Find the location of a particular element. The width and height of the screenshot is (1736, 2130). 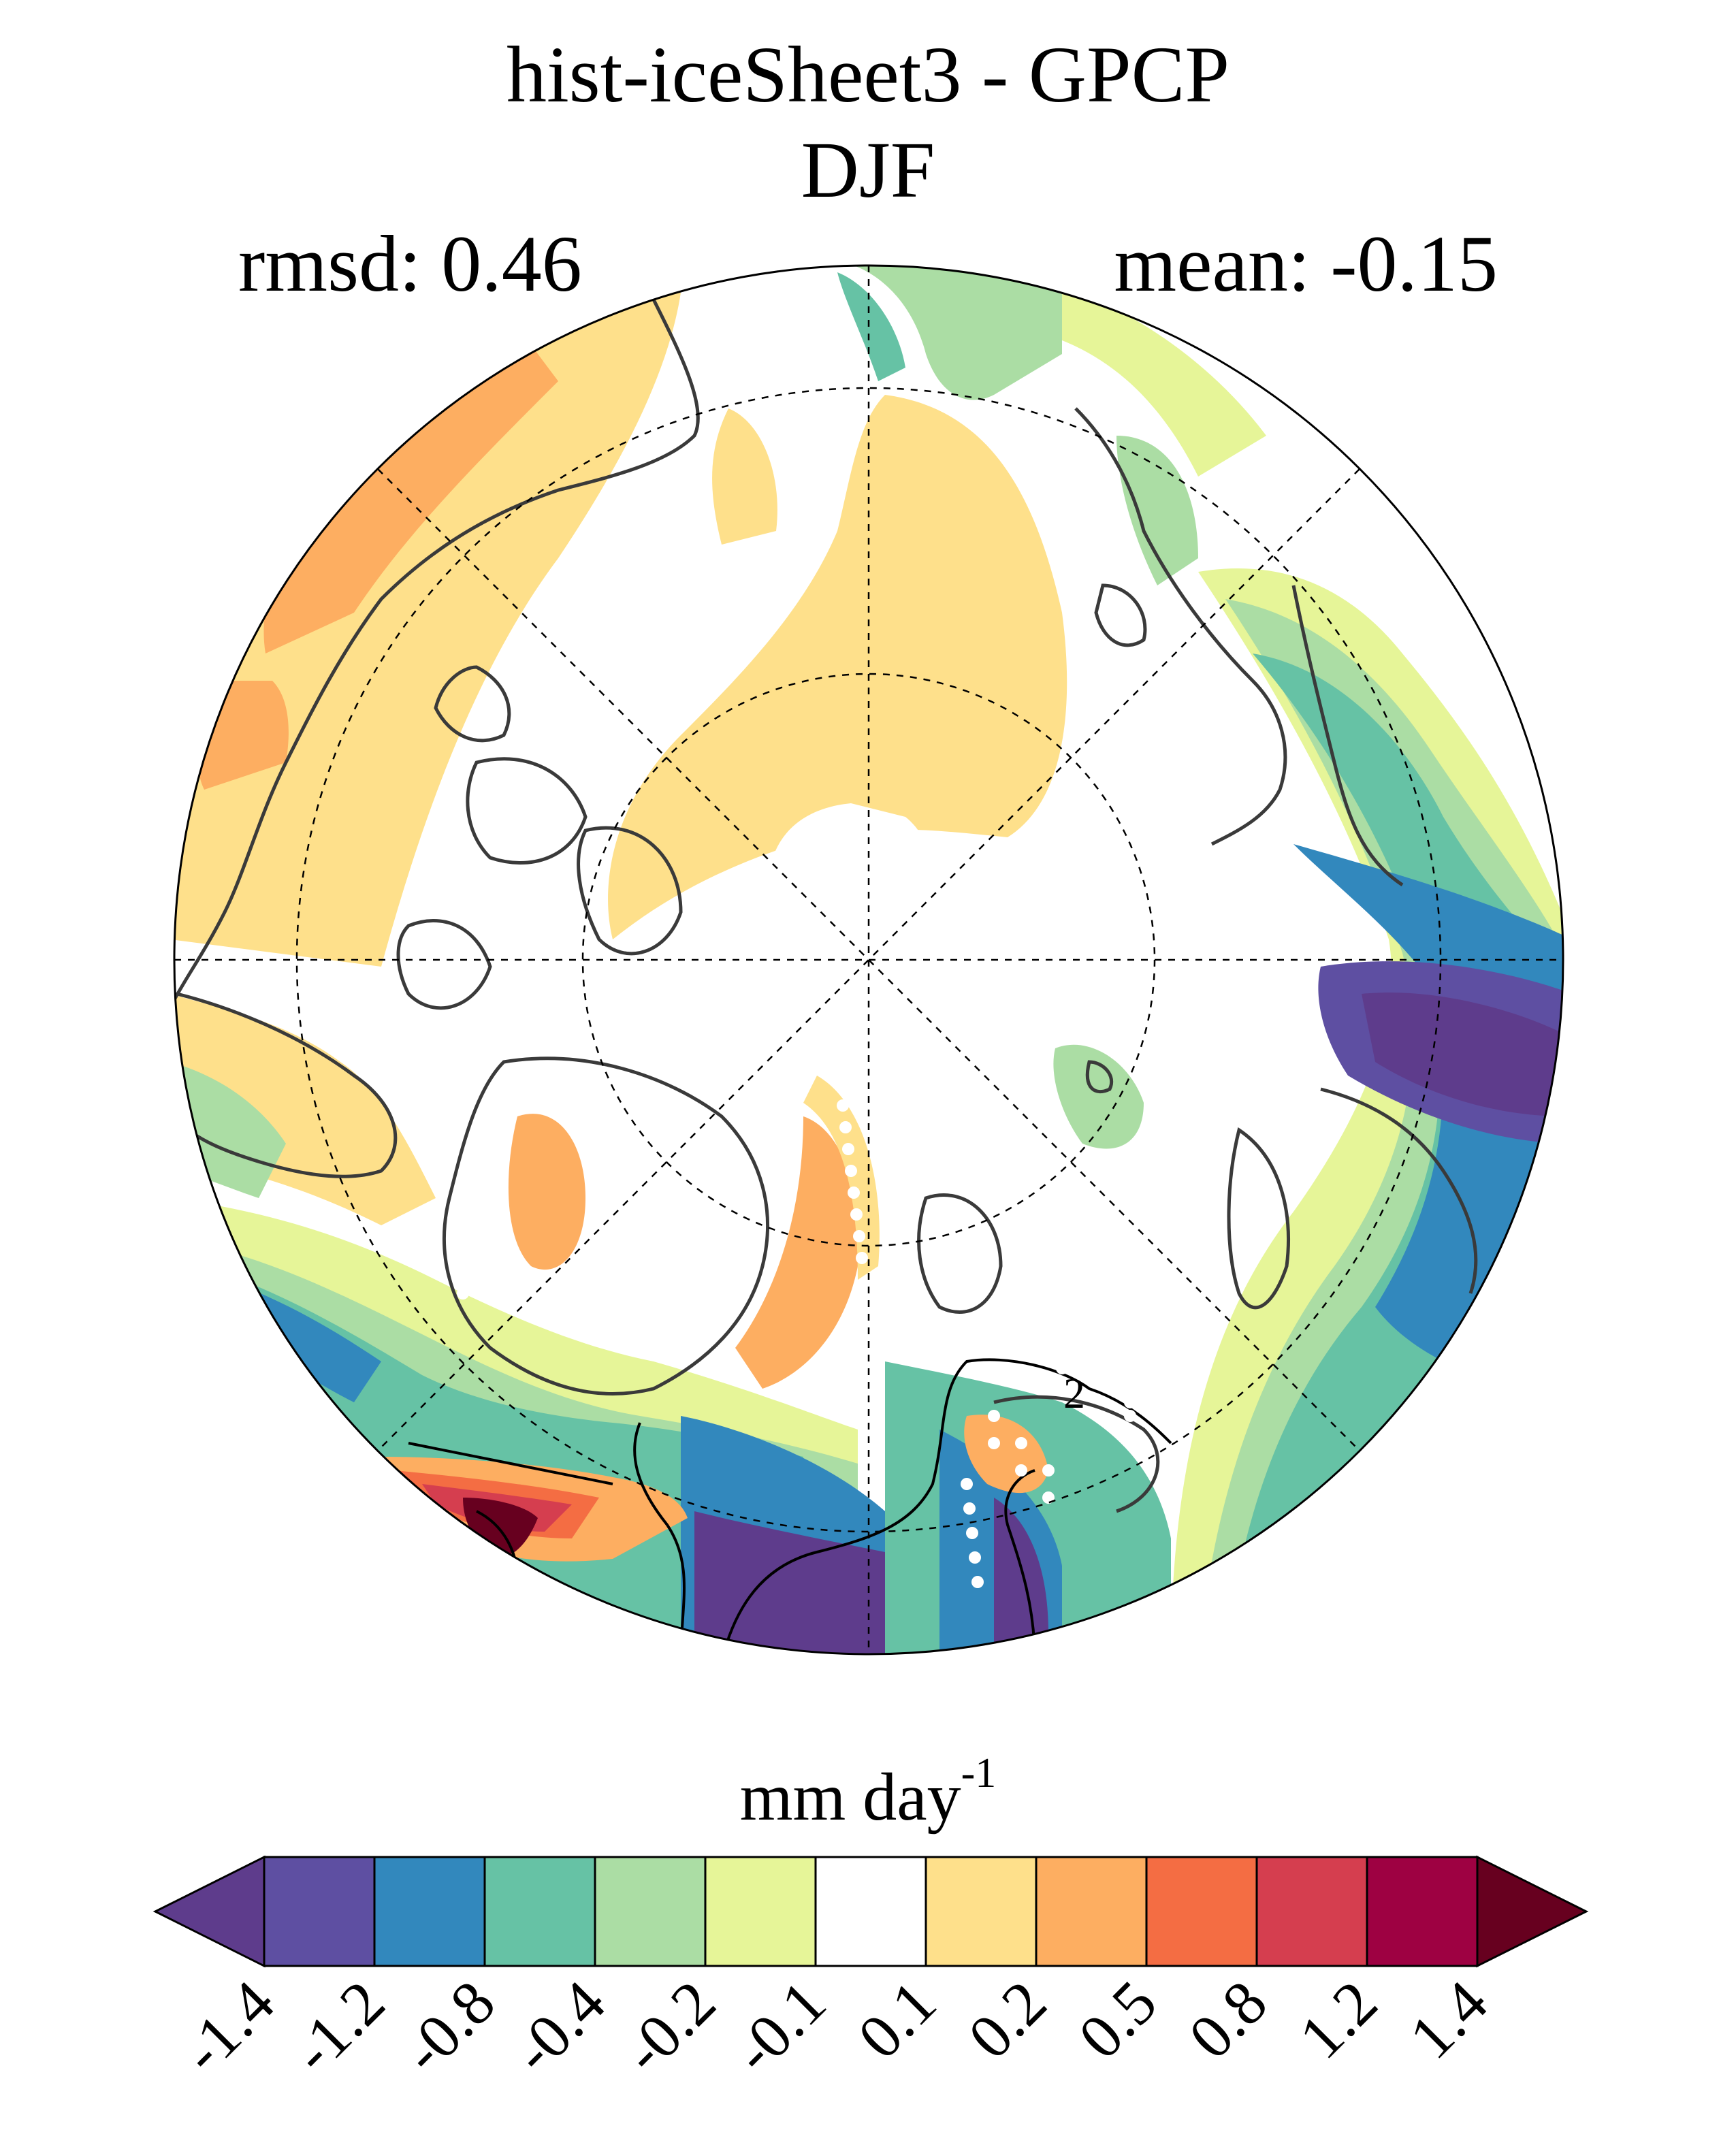

season-subtitle: DJF is located at coordinates (868, 169).